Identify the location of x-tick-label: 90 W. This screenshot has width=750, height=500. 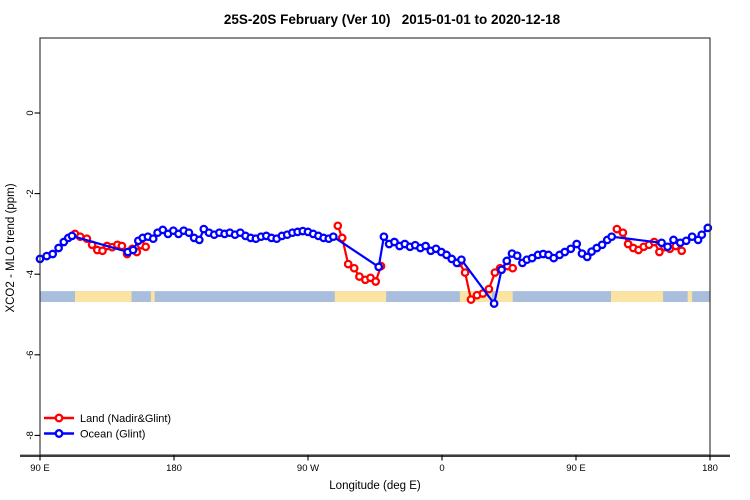
(308, 468).